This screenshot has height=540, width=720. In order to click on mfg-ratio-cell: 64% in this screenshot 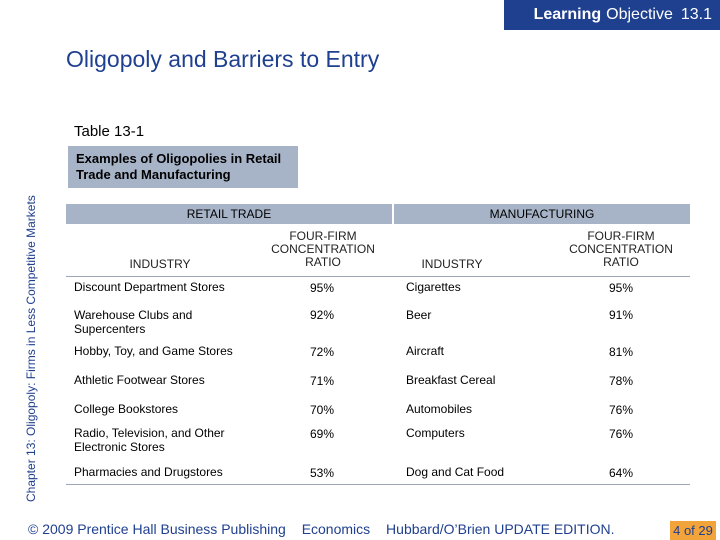, I will do `click(621, 473)`.